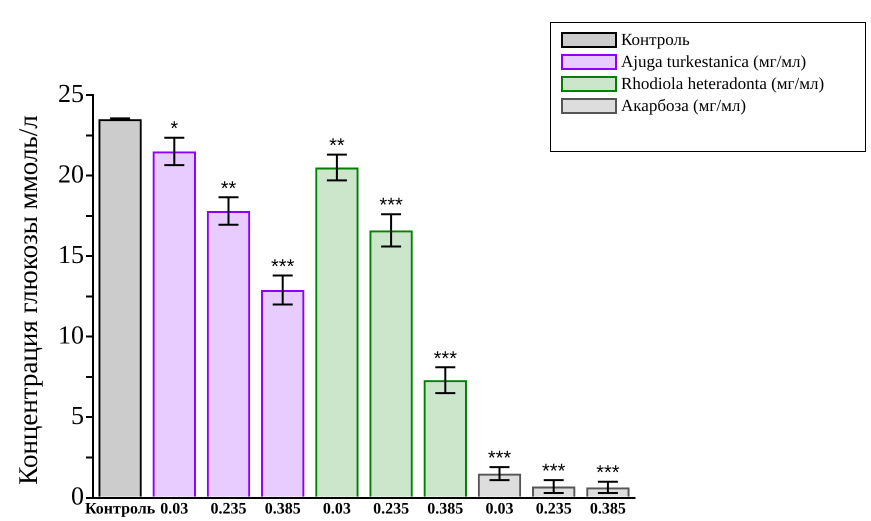 Image resolution: width=871 pixels, height=521 pixels. I want to click on y-tick-label: 15, so click(71, 254).